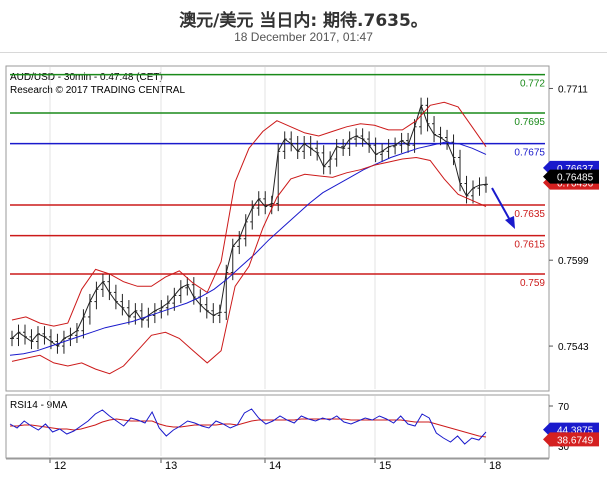 This screenshot has height=488, width=607. What do you see at coordinates (564, 447) in the screenshot?
I see `rsi-y-tick-label: 30` at bounding box center [564, 447].